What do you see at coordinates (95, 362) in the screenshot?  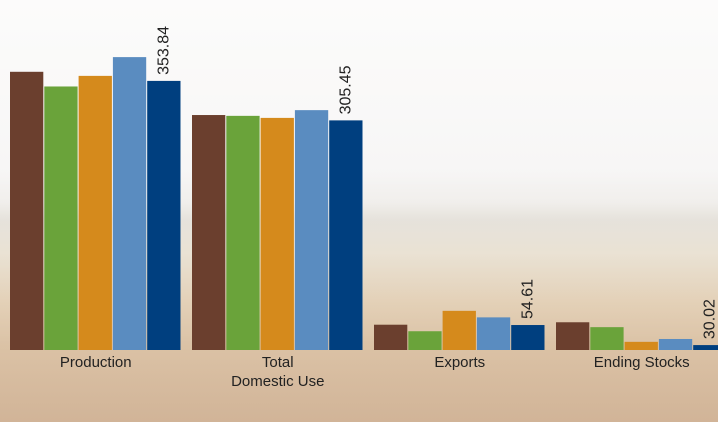 I see `category-label: Production` at bounding box center [95, 362].